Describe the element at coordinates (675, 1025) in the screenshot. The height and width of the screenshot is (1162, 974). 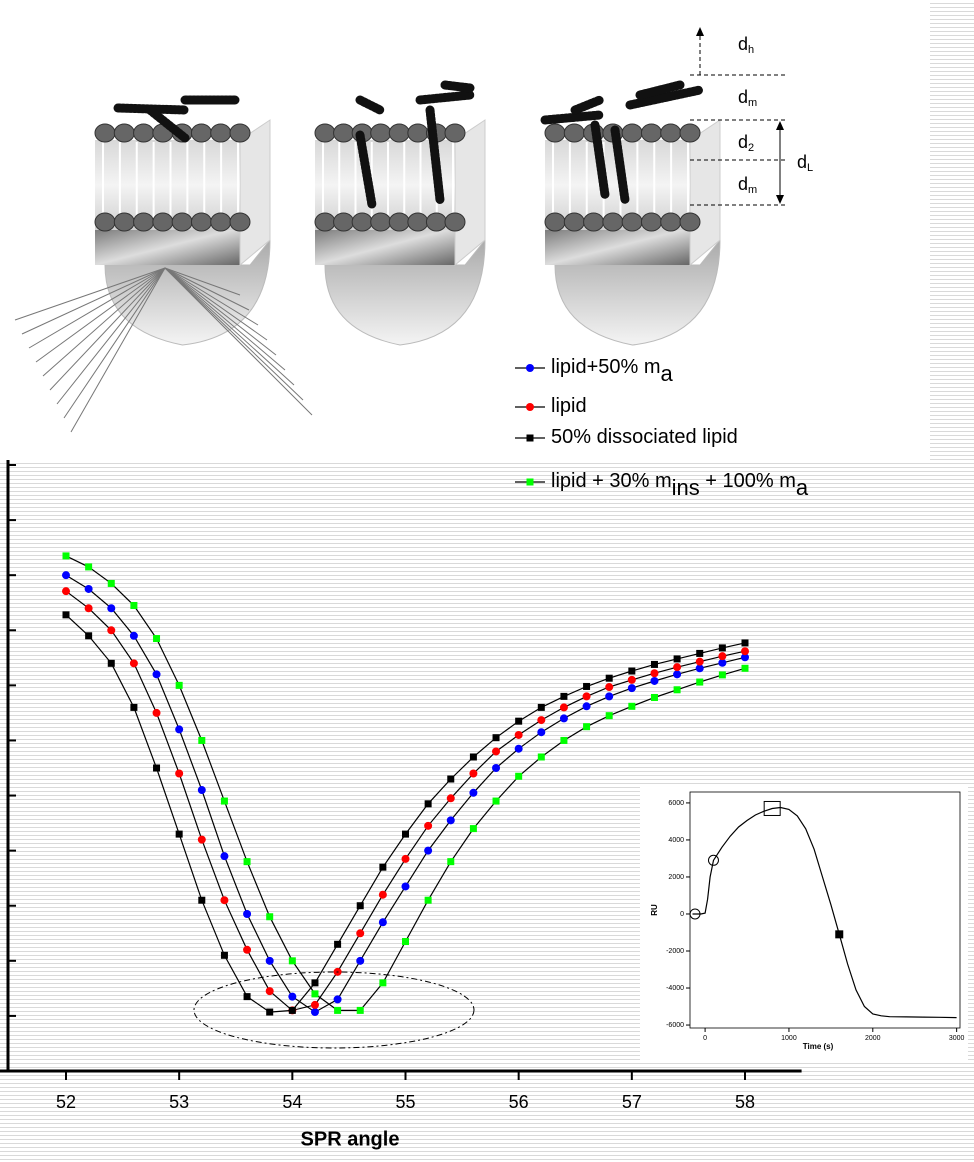
I see `inset-y-tick-label: -6000` at that location.